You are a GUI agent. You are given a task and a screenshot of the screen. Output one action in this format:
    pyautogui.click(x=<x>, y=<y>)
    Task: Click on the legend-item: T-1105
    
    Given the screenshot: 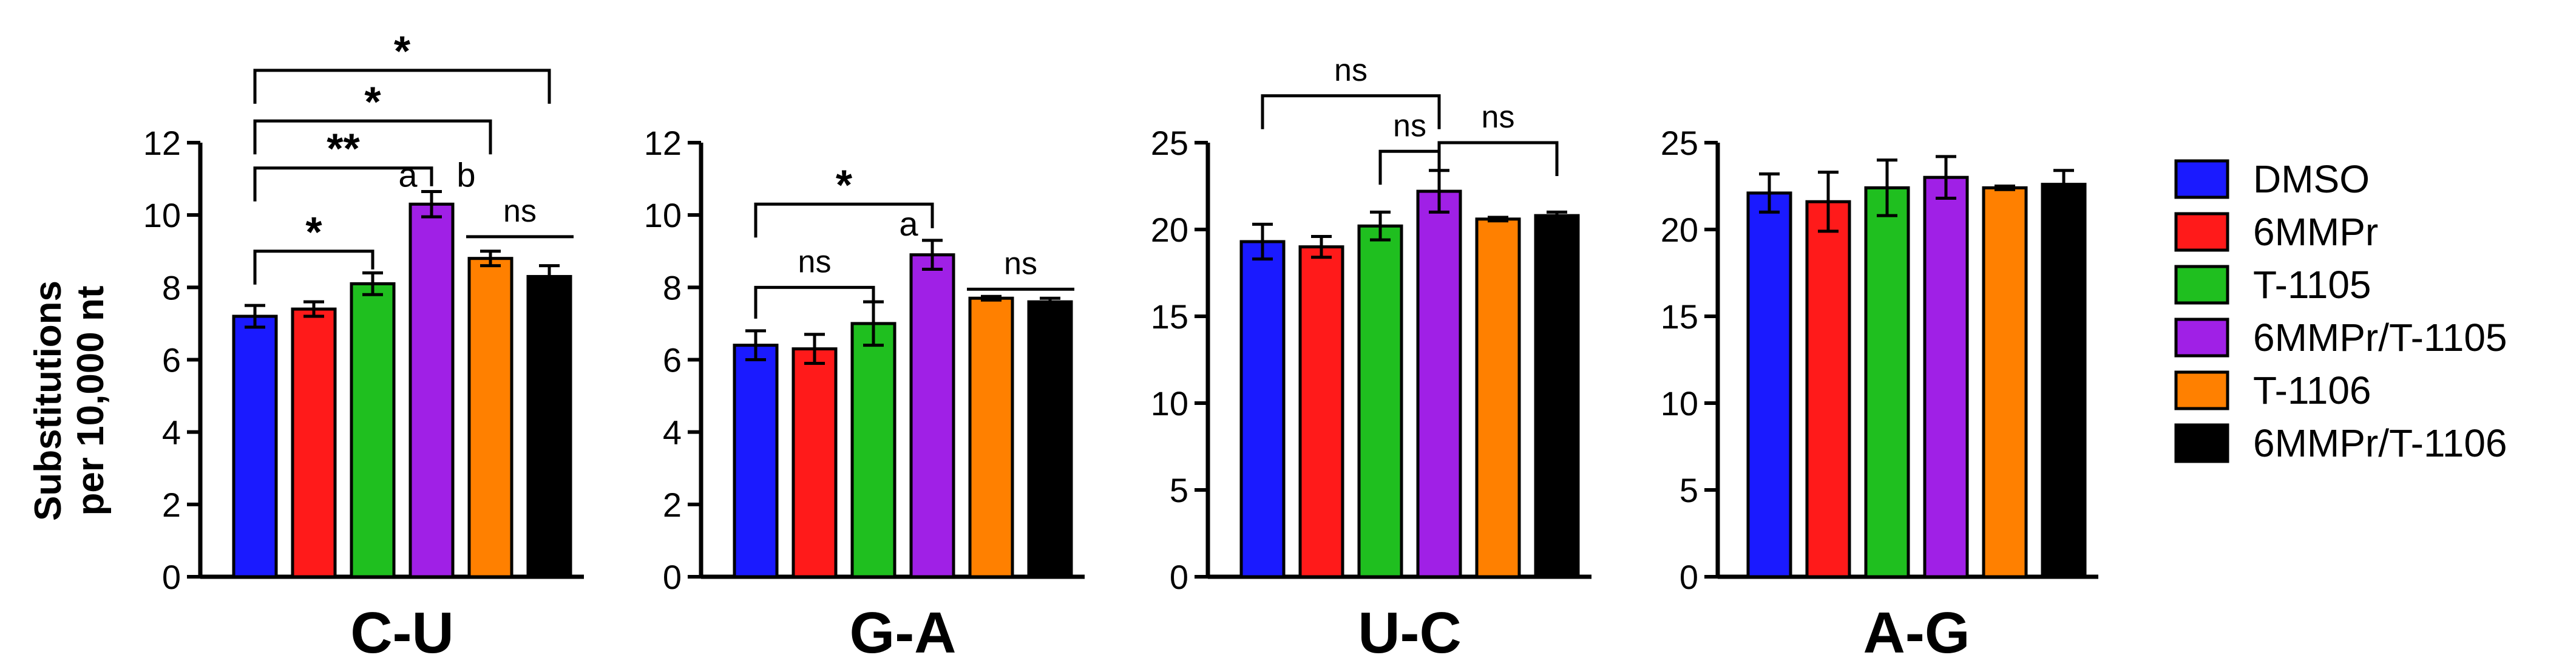 What is the action you would take?
    pyautogui.click(x=2272, y=285)
    